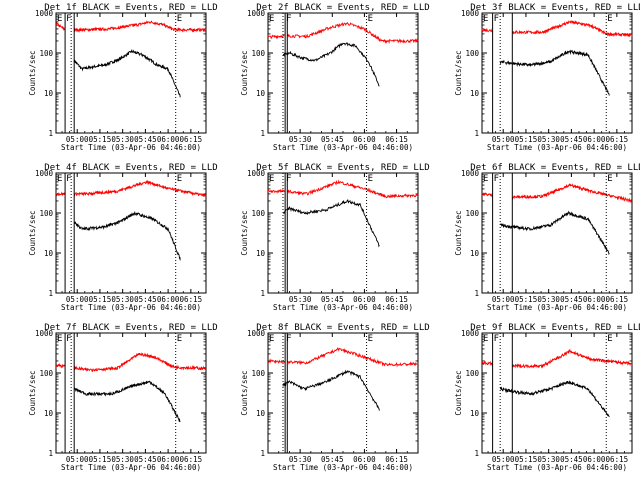  I want to click on panel-title: Det 6f BLACK = Events, RED = LLD, so click(555, 168).